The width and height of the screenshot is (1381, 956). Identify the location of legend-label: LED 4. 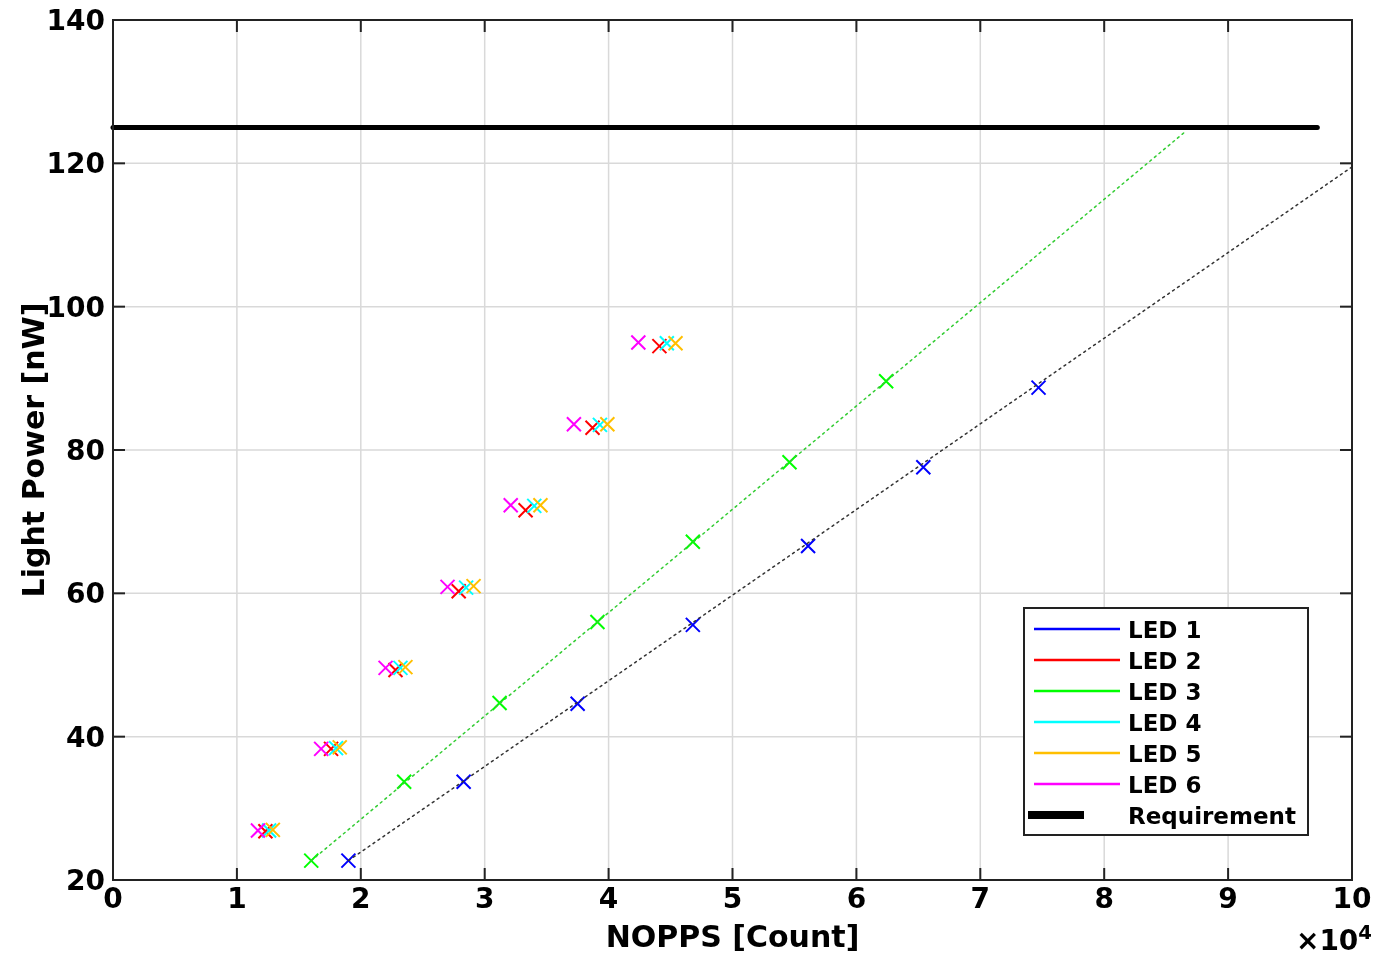
(1165, 723).